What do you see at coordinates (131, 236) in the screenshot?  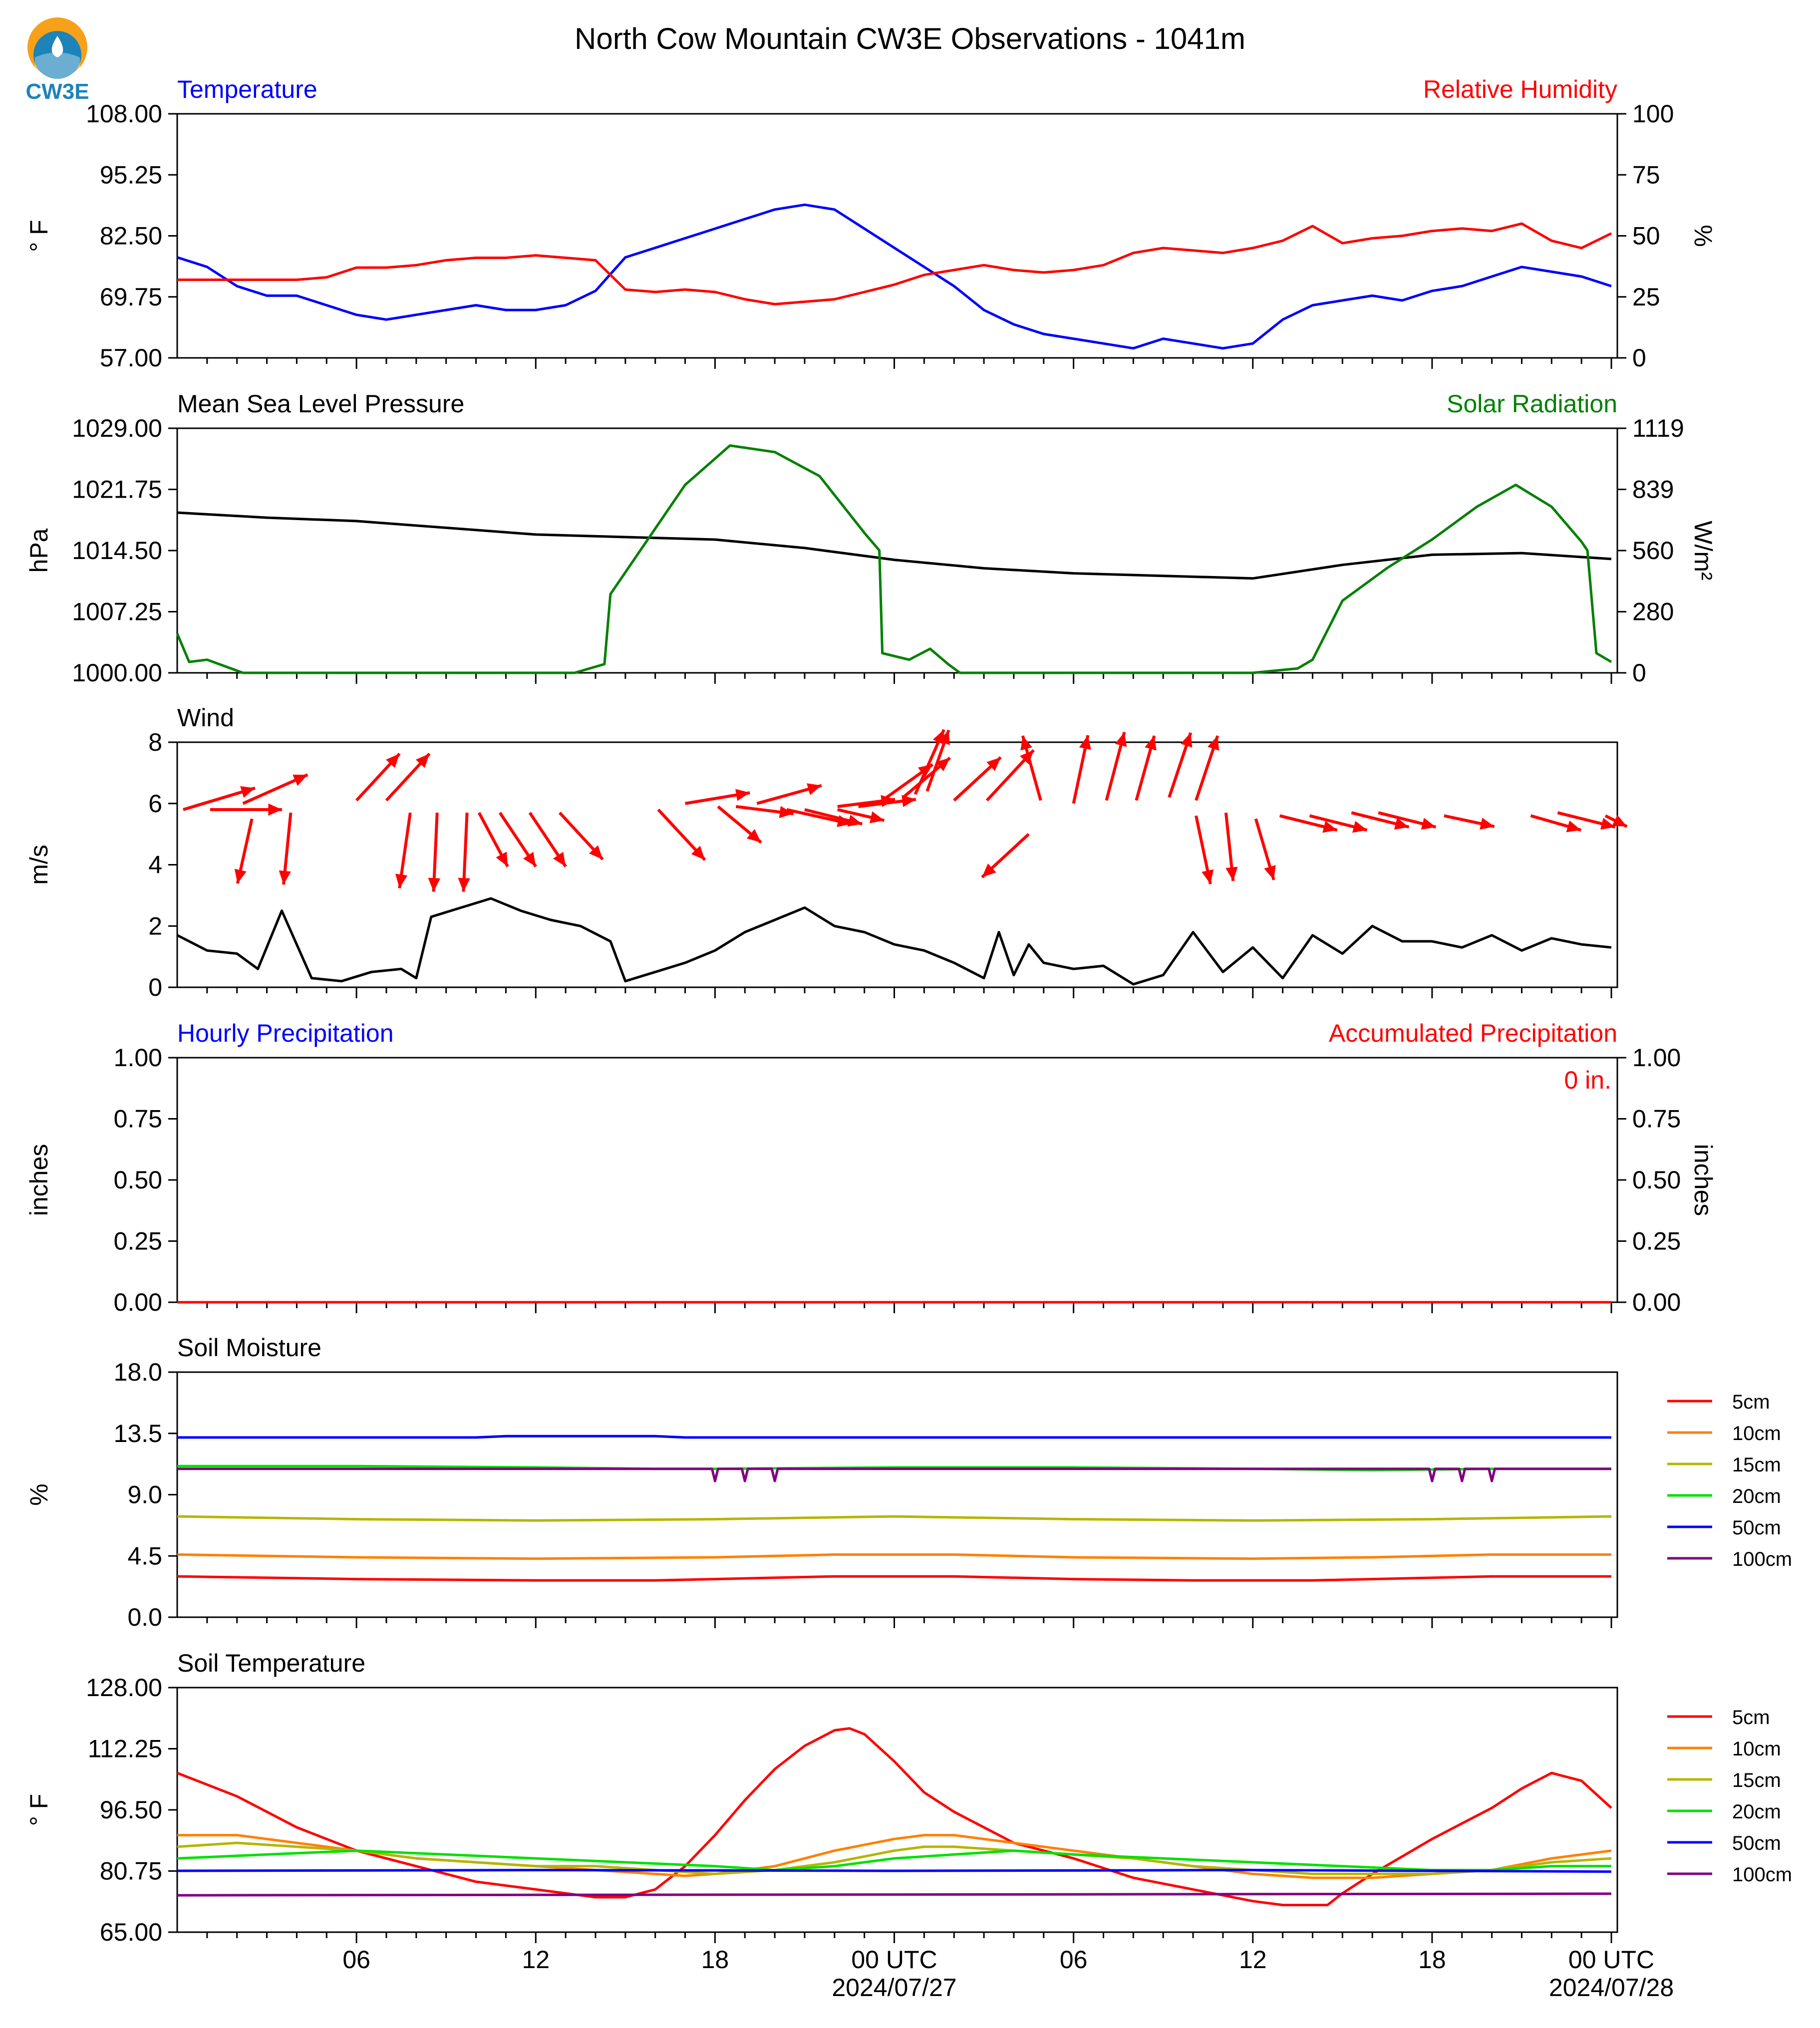 I see `y-tick-label: 82.50` at bounding box center [131, 236].